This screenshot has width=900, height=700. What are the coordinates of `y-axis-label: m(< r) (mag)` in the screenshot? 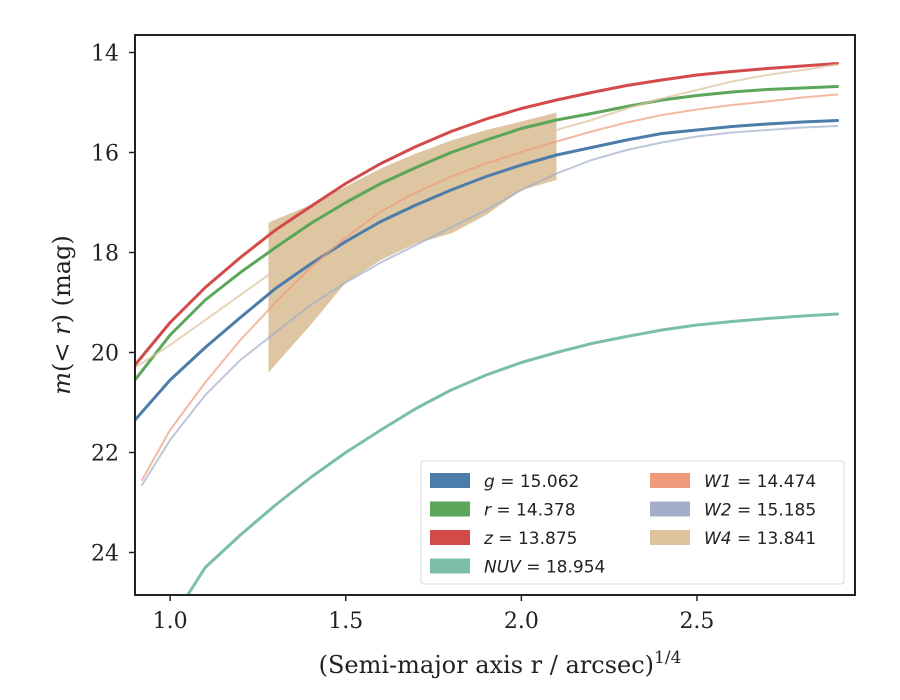 It's located at (62, 315).